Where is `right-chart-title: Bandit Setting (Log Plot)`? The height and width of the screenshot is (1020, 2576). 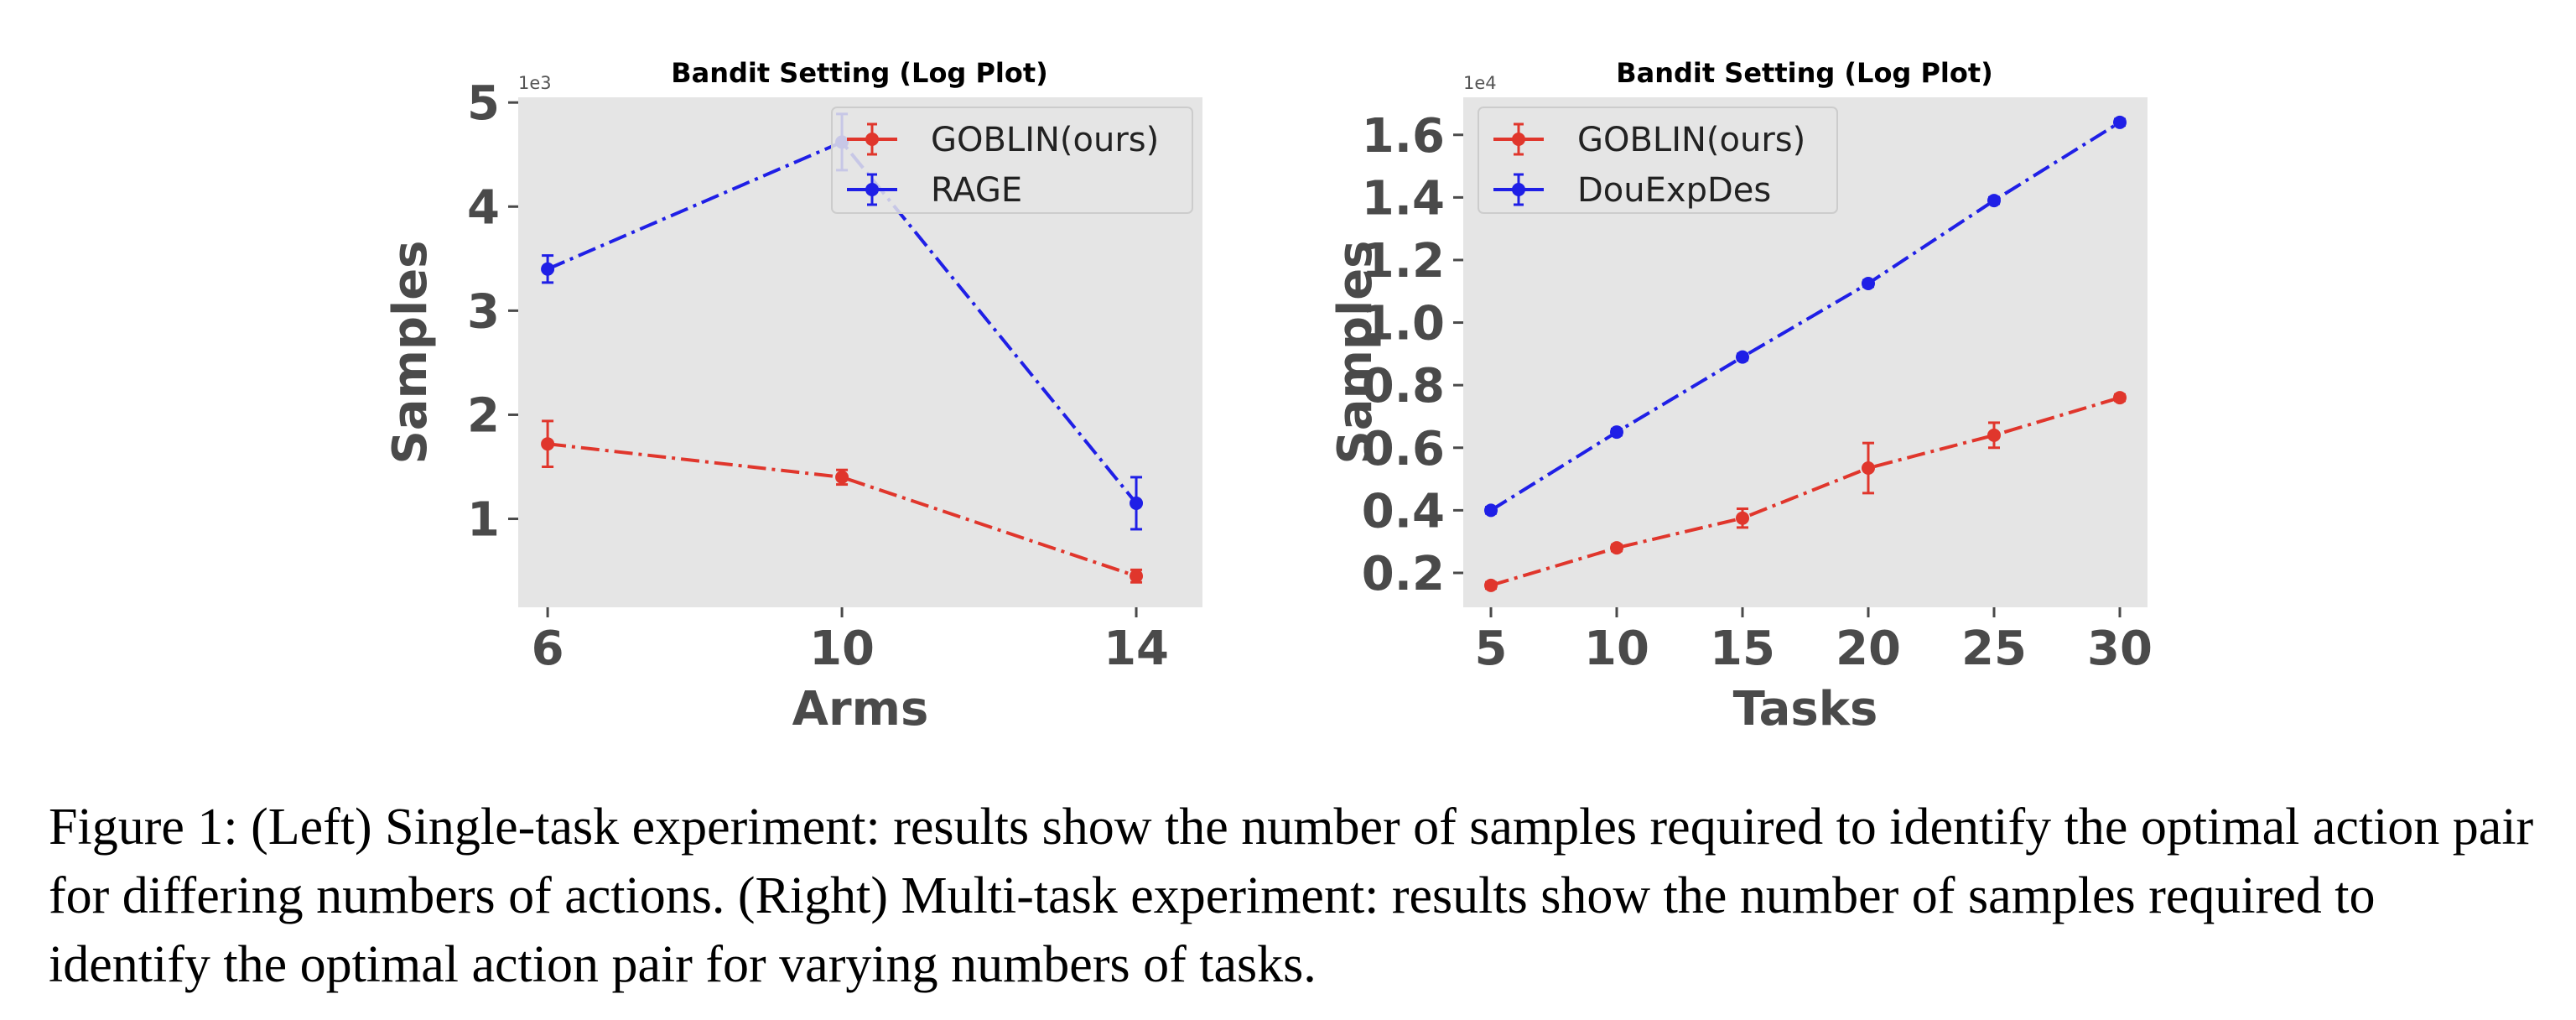
right-chart-title: Bandit Setting (Log Plot) is located at coordinates (1804, 73).